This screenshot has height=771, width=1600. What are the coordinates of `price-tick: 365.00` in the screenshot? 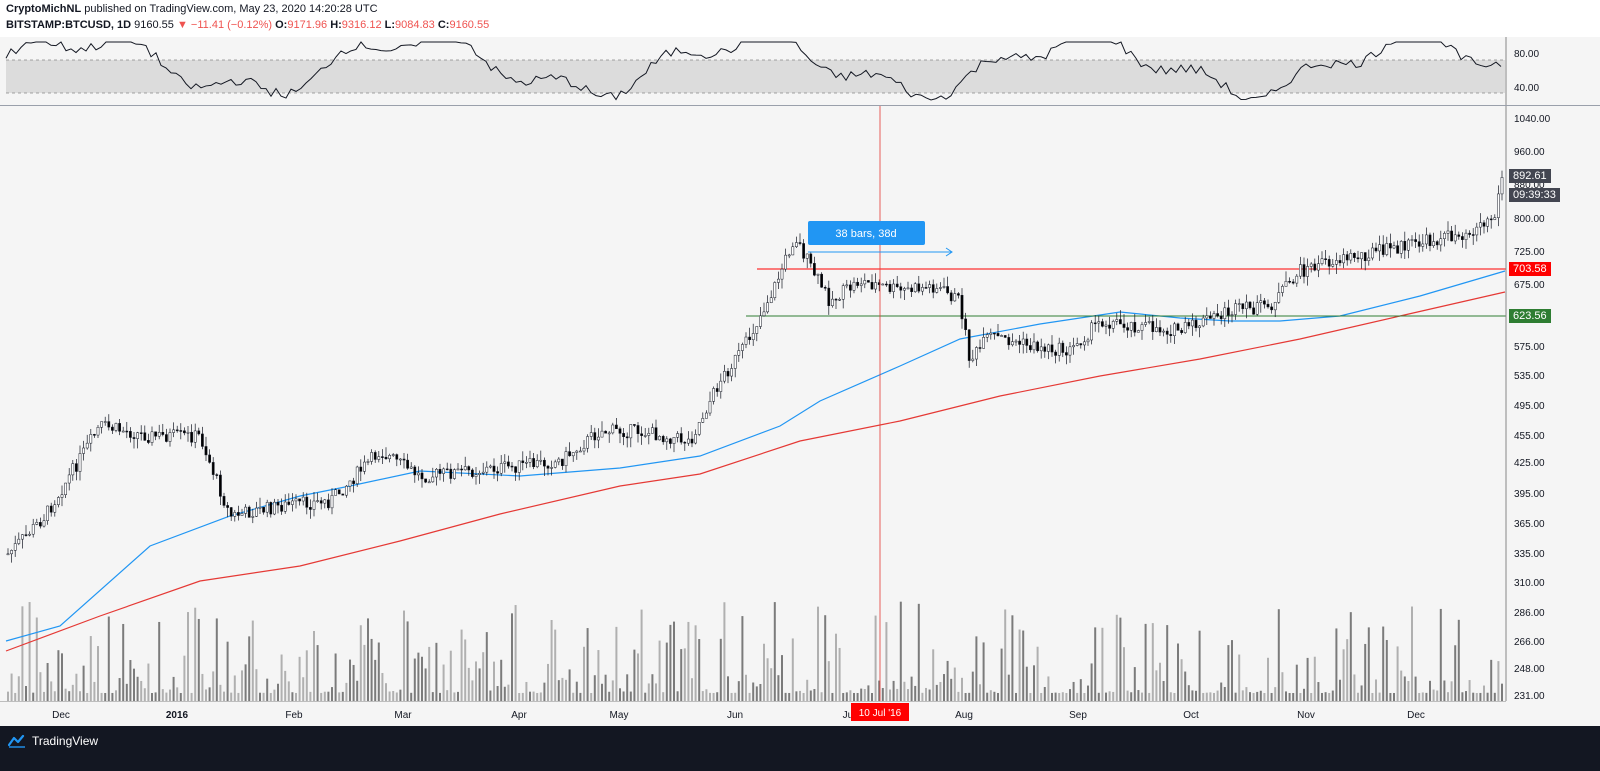 It's located at (1529, 524).